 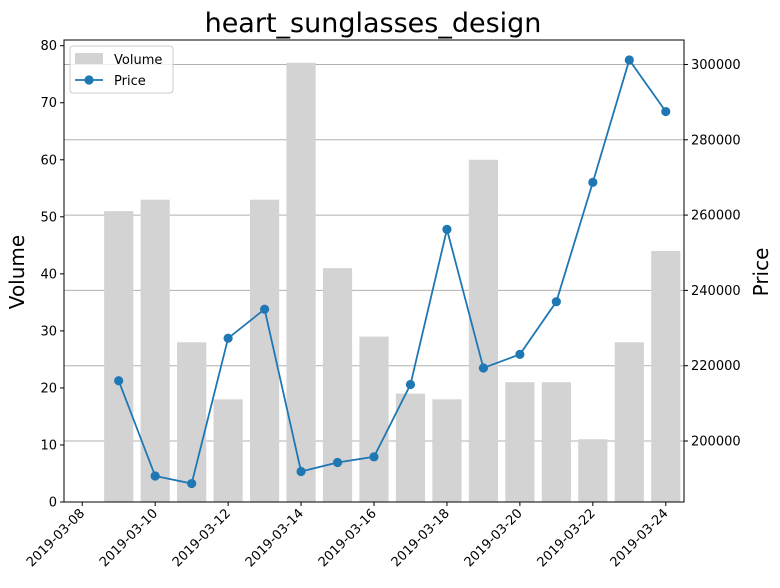 I want to click on legend-label-price: Price, so click(x=130, y=81).